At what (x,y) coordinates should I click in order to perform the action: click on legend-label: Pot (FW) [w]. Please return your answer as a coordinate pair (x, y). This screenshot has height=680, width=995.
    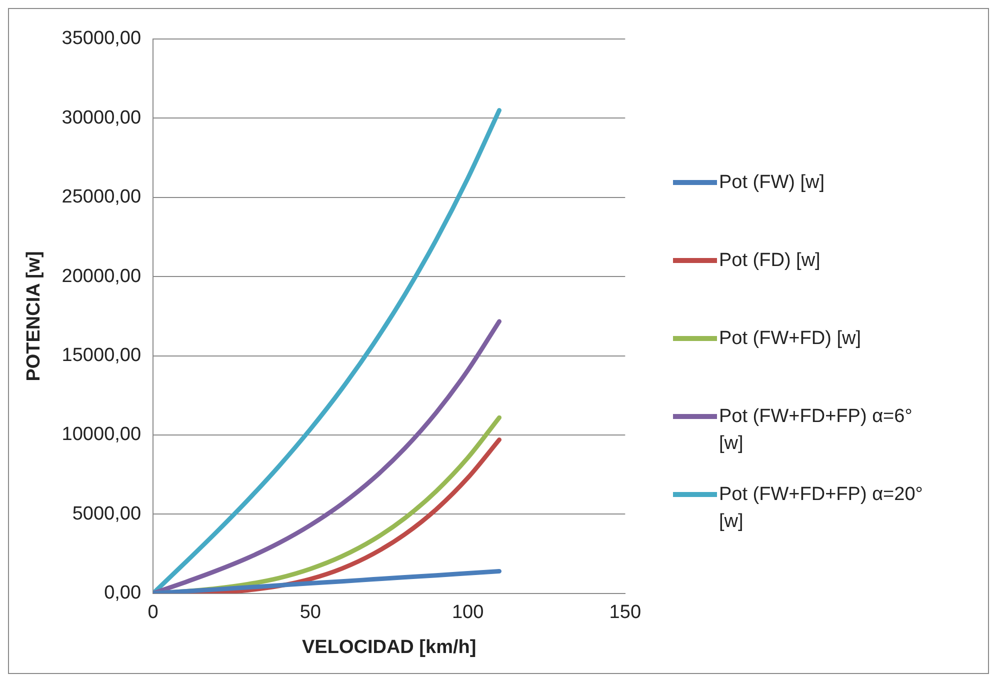
    Looking at the image, I should click on (772, 183).